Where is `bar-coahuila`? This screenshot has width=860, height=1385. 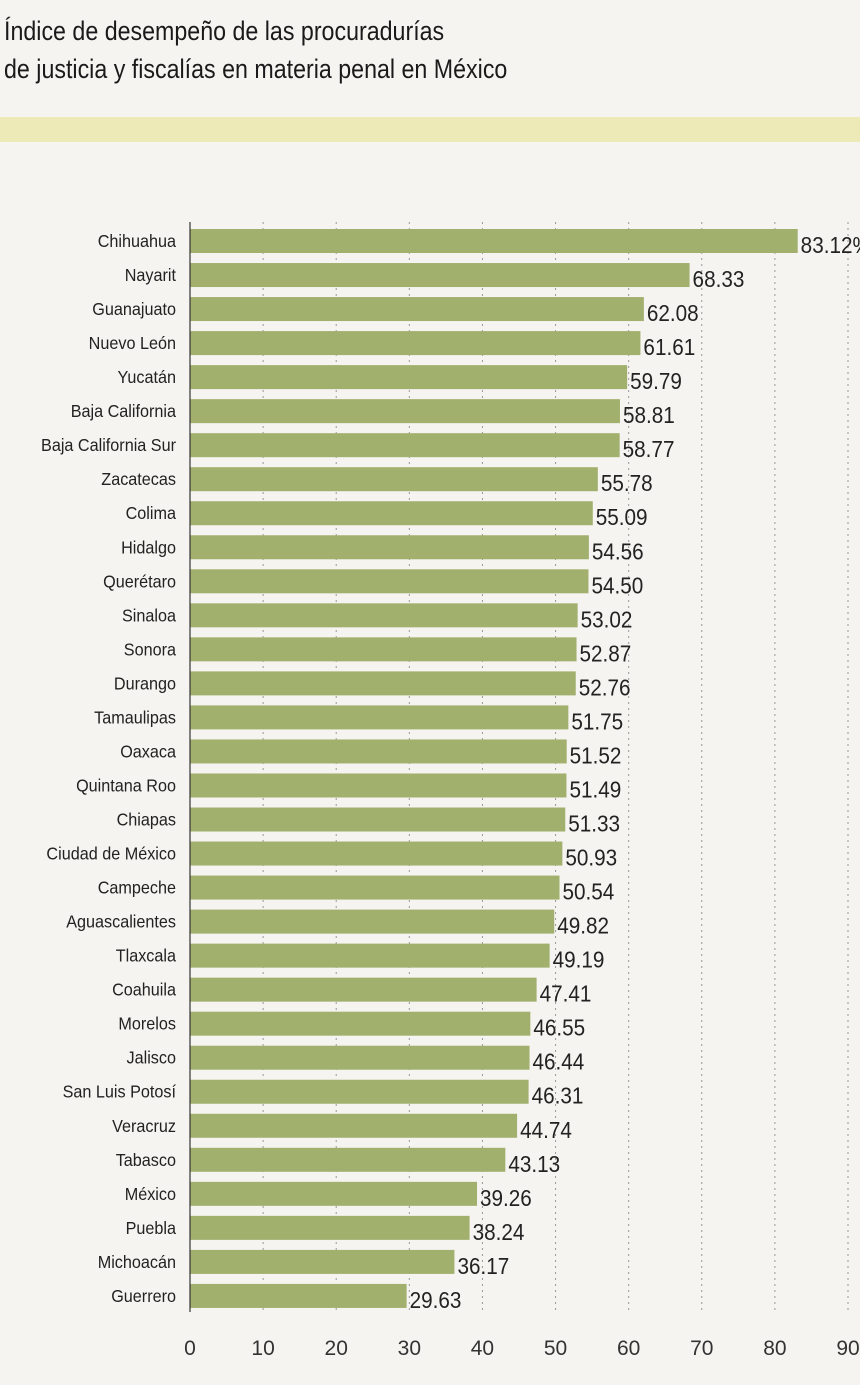
bar-coahuila is located at coordinates (363, 989).